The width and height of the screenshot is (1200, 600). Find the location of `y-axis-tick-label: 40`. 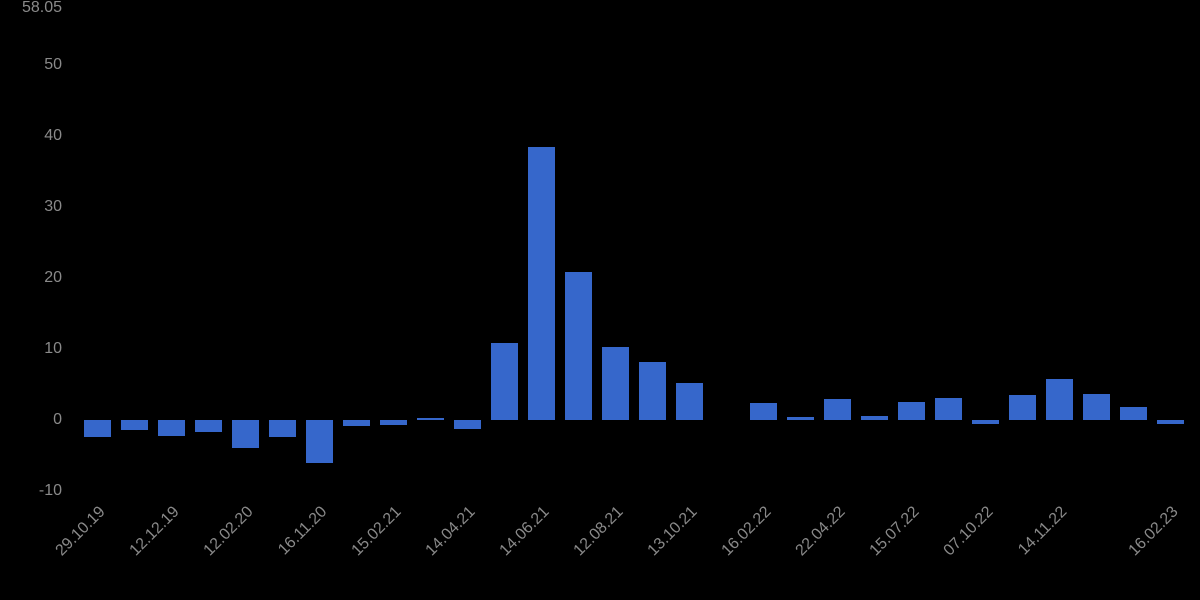

y-axis-tick-label: 40 is located at coordinates (53, 135).